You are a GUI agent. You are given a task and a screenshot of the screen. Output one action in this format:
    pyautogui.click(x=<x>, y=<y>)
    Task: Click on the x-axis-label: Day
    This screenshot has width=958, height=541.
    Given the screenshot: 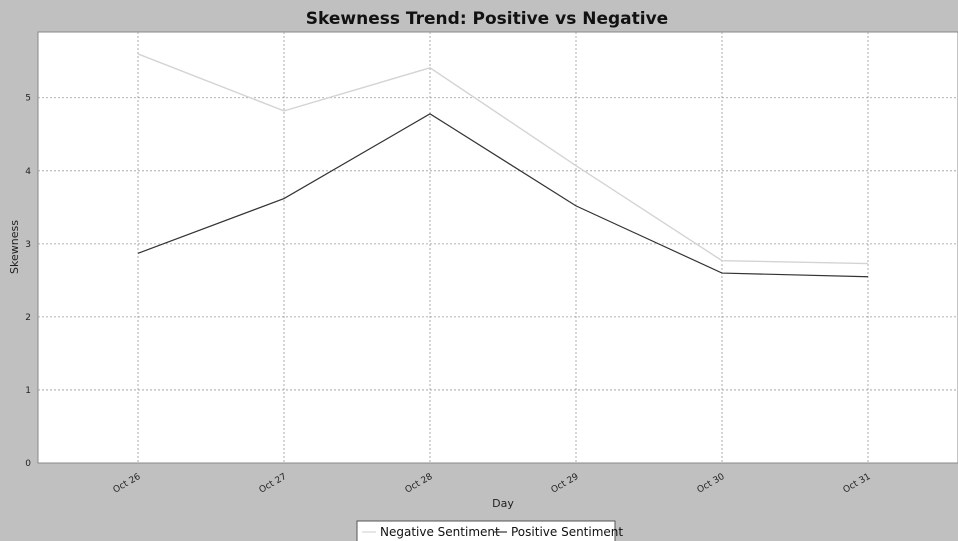 What is the action you would take?
    pyautogui.click(x=503, y=503)
    